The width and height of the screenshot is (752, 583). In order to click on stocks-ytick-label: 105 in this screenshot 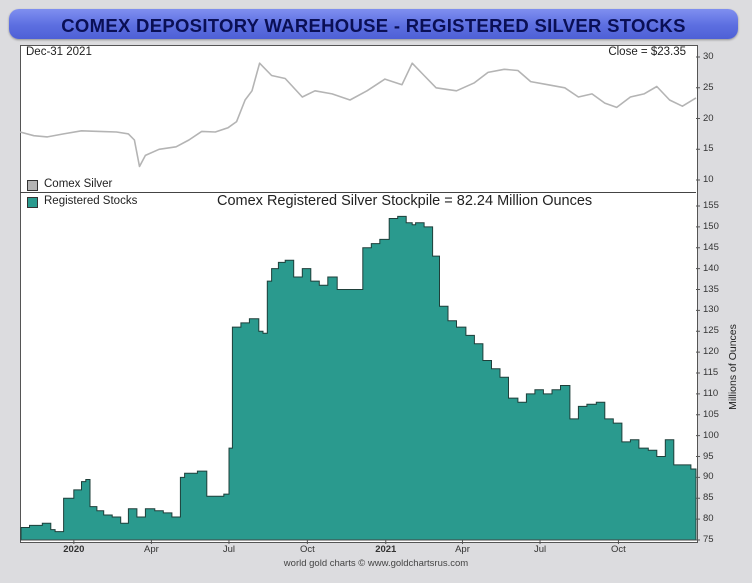, I will do `click(711, 414)`.